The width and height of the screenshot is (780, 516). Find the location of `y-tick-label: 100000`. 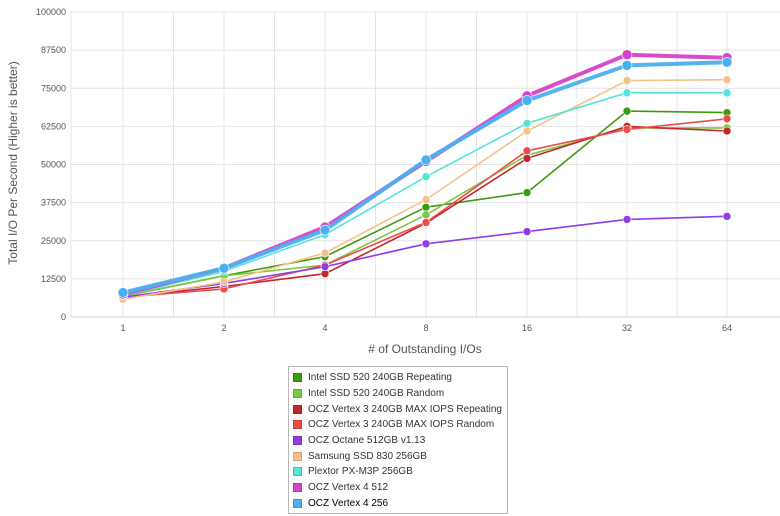

y-tick-label: 100000 is located at coordinates (51, 12).